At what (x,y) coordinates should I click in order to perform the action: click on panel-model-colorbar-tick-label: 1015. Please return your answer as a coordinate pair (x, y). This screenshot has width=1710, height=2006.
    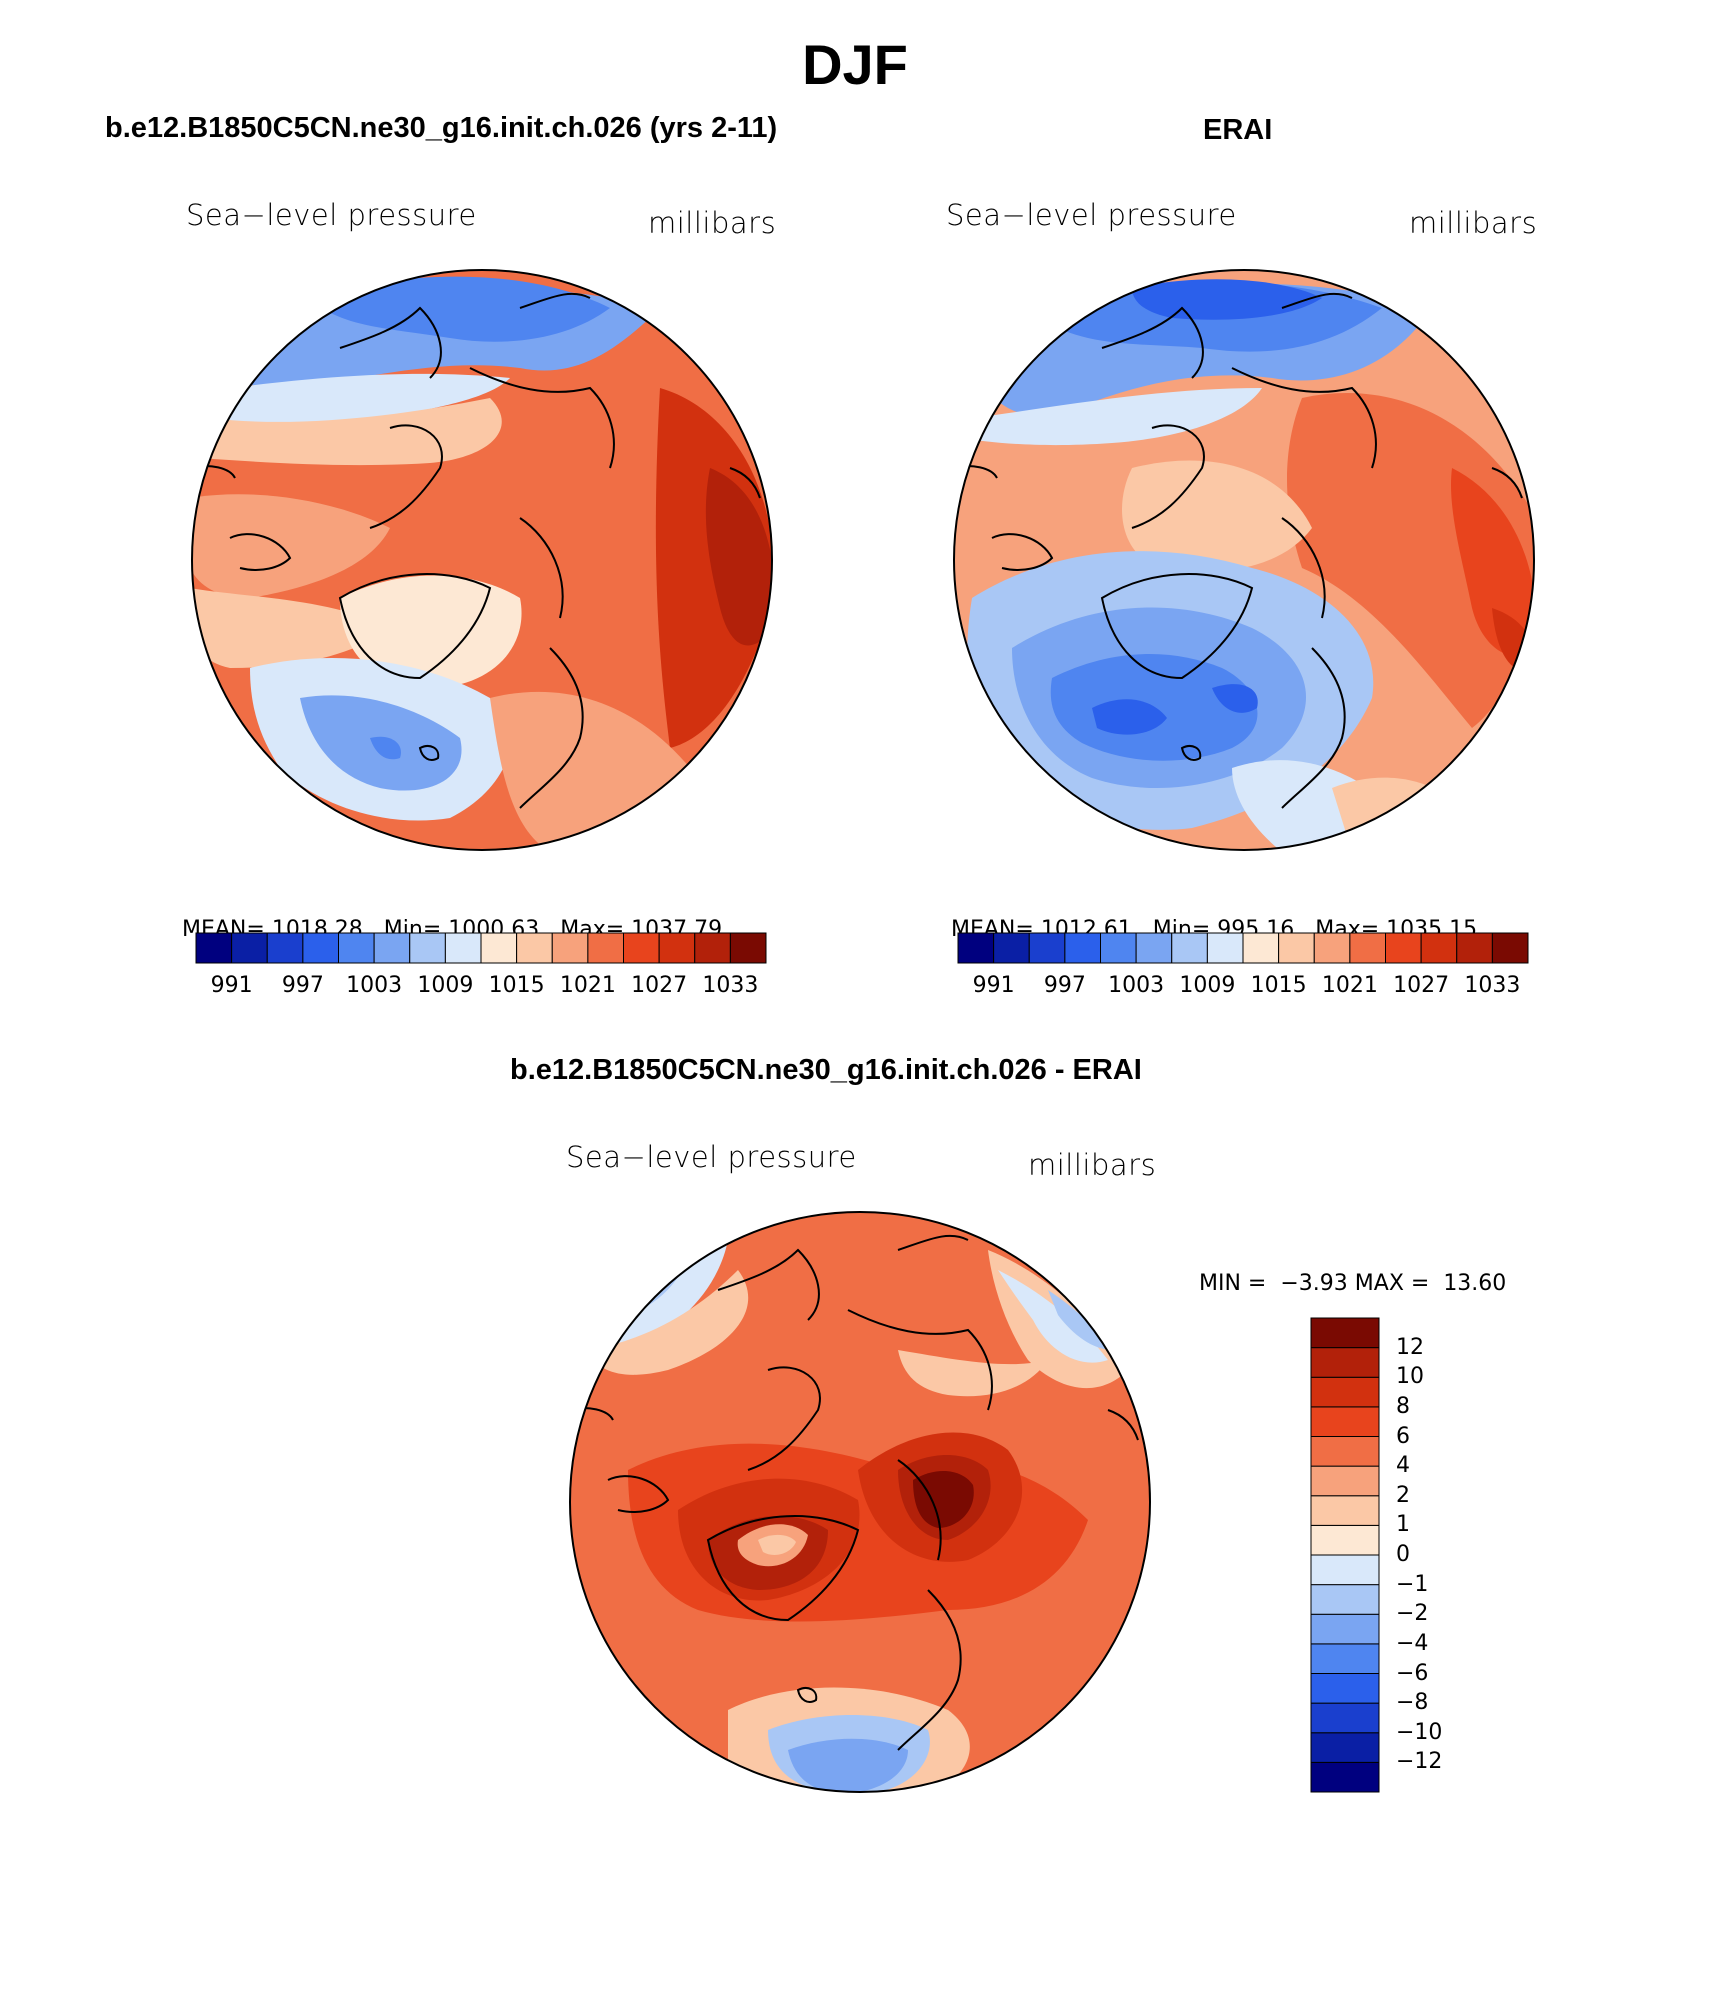
    Looking at the image, I should click on (516, 985).